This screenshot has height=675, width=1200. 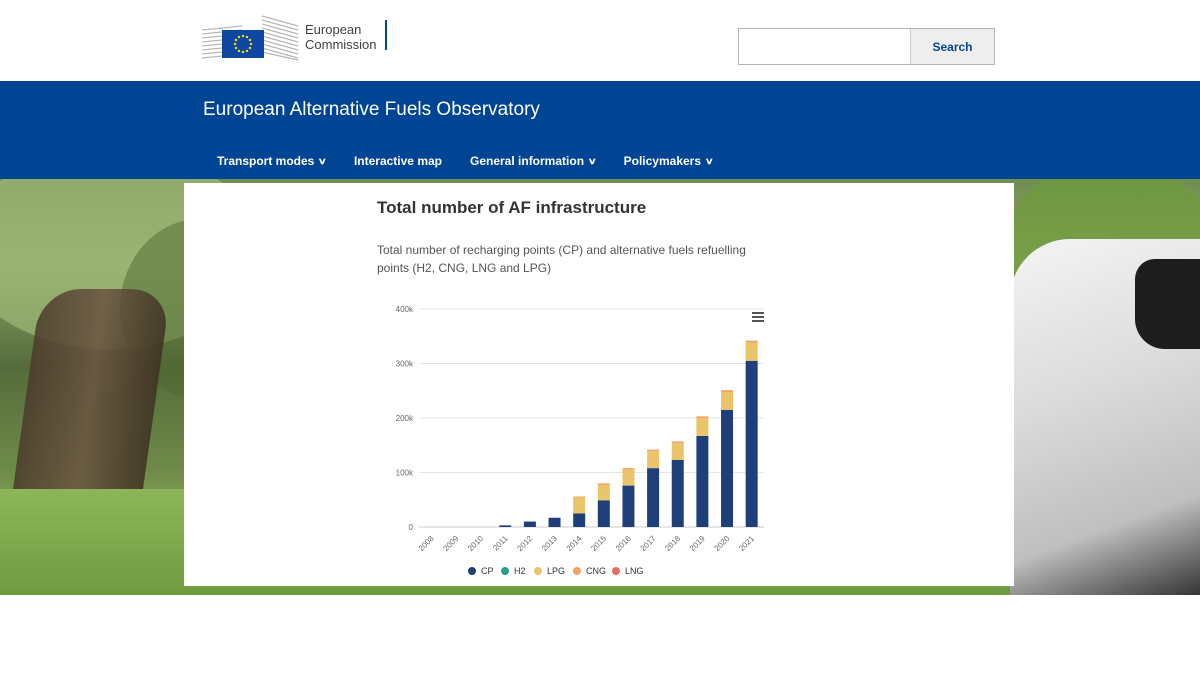 I want to click on y-tick-label: 200k, so click(x=405, y=418).